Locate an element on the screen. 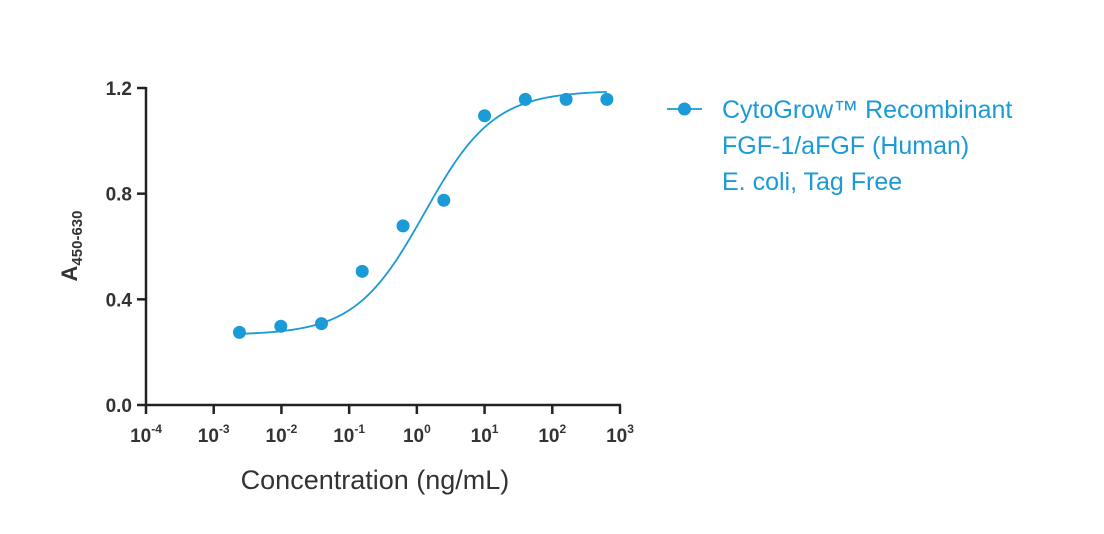 This screenshot has height=534, width=1104. x-tick-exponent: -2 is located at coordinates (292, 429).